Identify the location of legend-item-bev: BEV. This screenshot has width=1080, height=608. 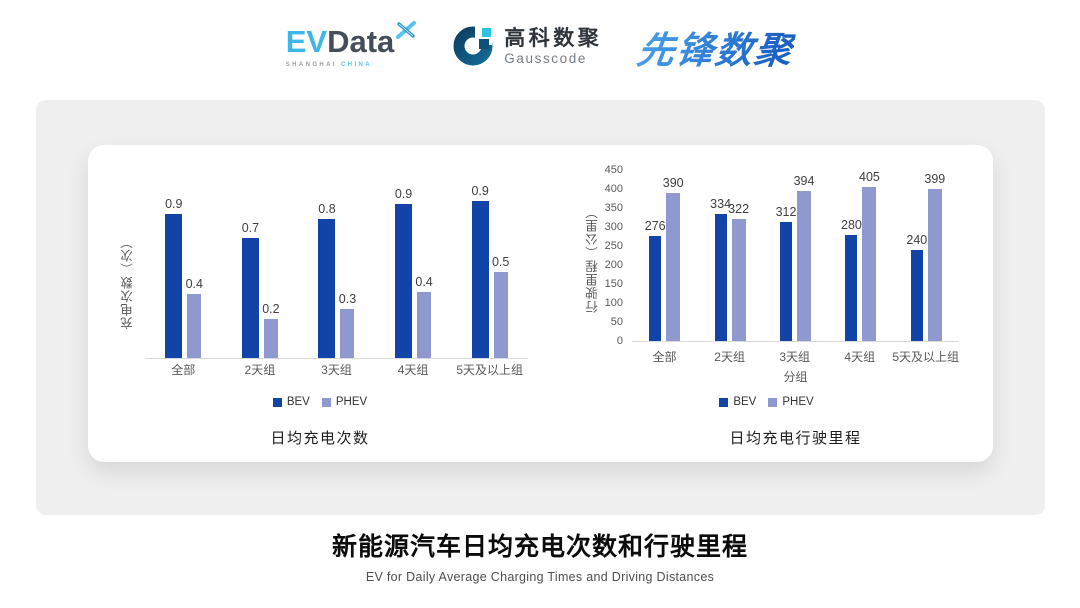
(737, 402).